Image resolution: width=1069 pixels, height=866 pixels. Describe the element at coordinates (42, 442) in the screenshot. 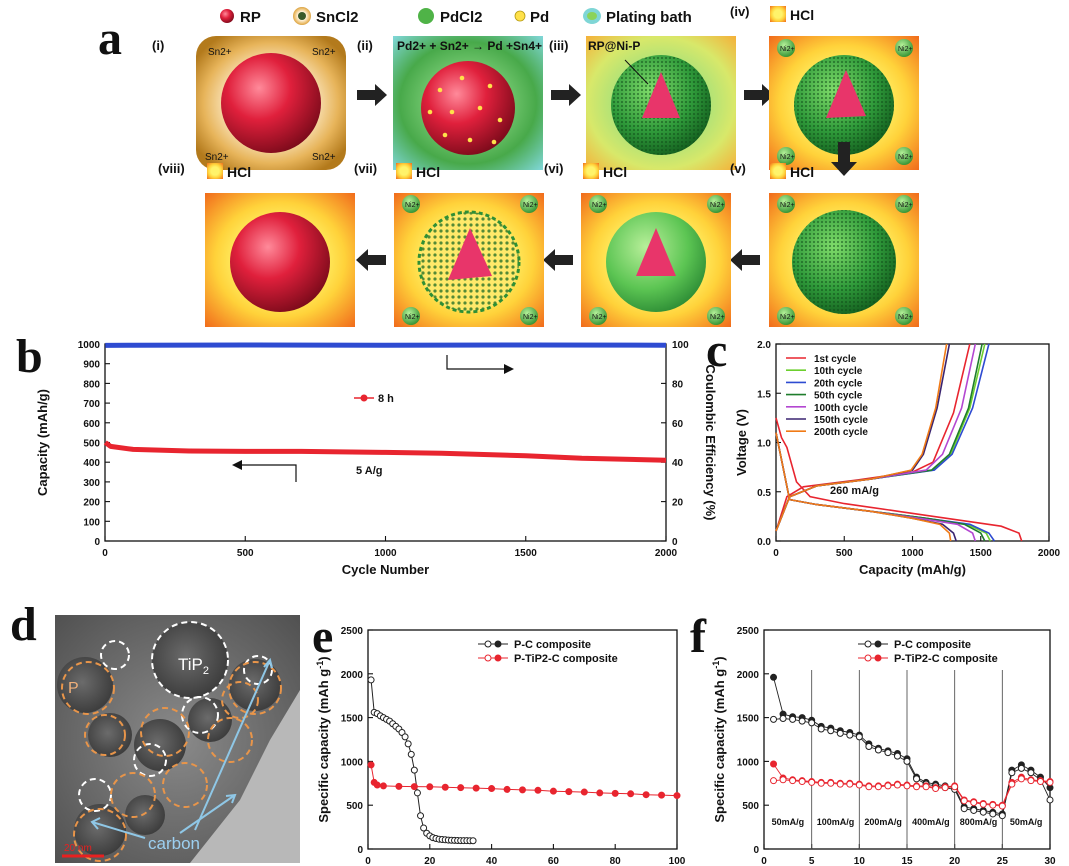

I see `y-axis-label: Capacity (mAh/g)` at that location.